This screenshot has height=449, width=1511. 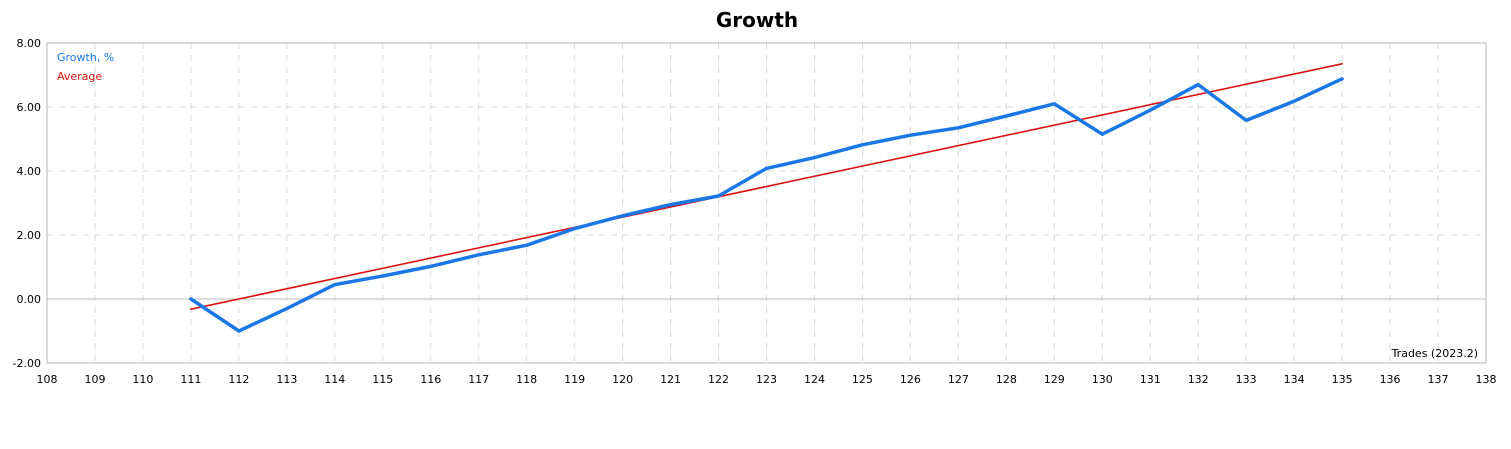 What do you see at coordinates (29, 171) in the screenshot?
I see `y-tick-label: 4.00` at bounding box center [29, 171].